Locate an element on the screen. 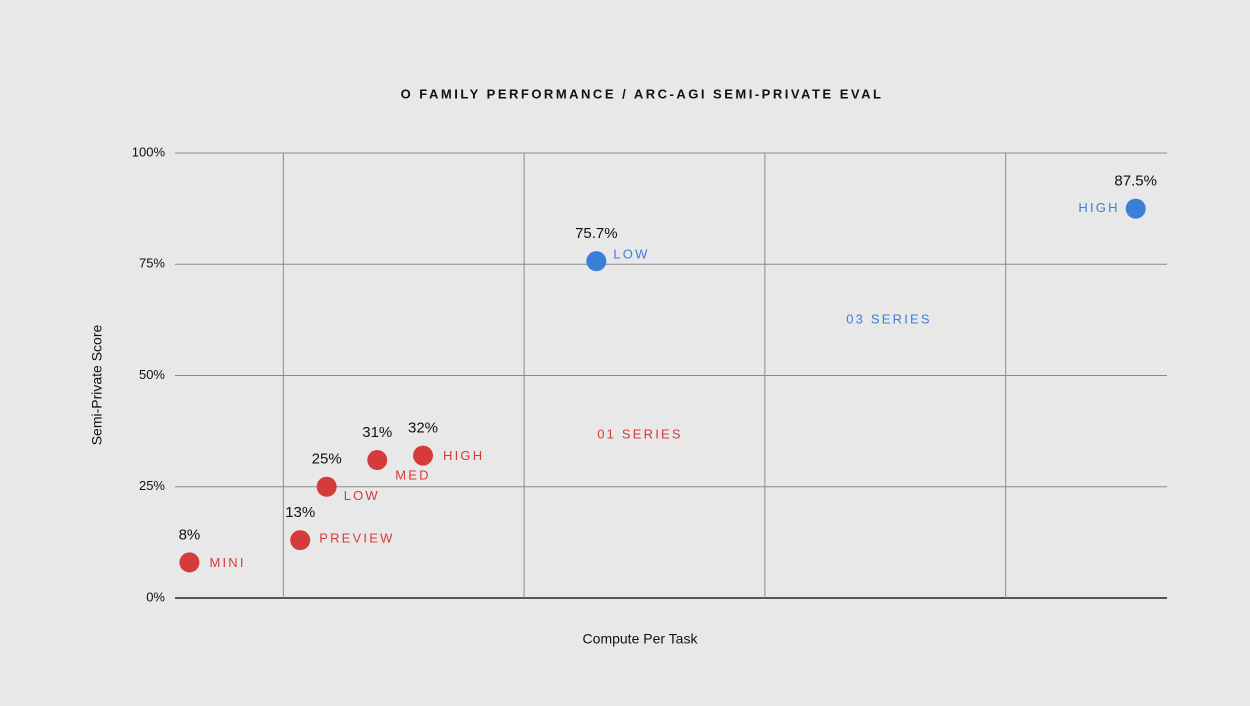  y-axis-label: Semi-Private Score is located at coordinates (97, 384).